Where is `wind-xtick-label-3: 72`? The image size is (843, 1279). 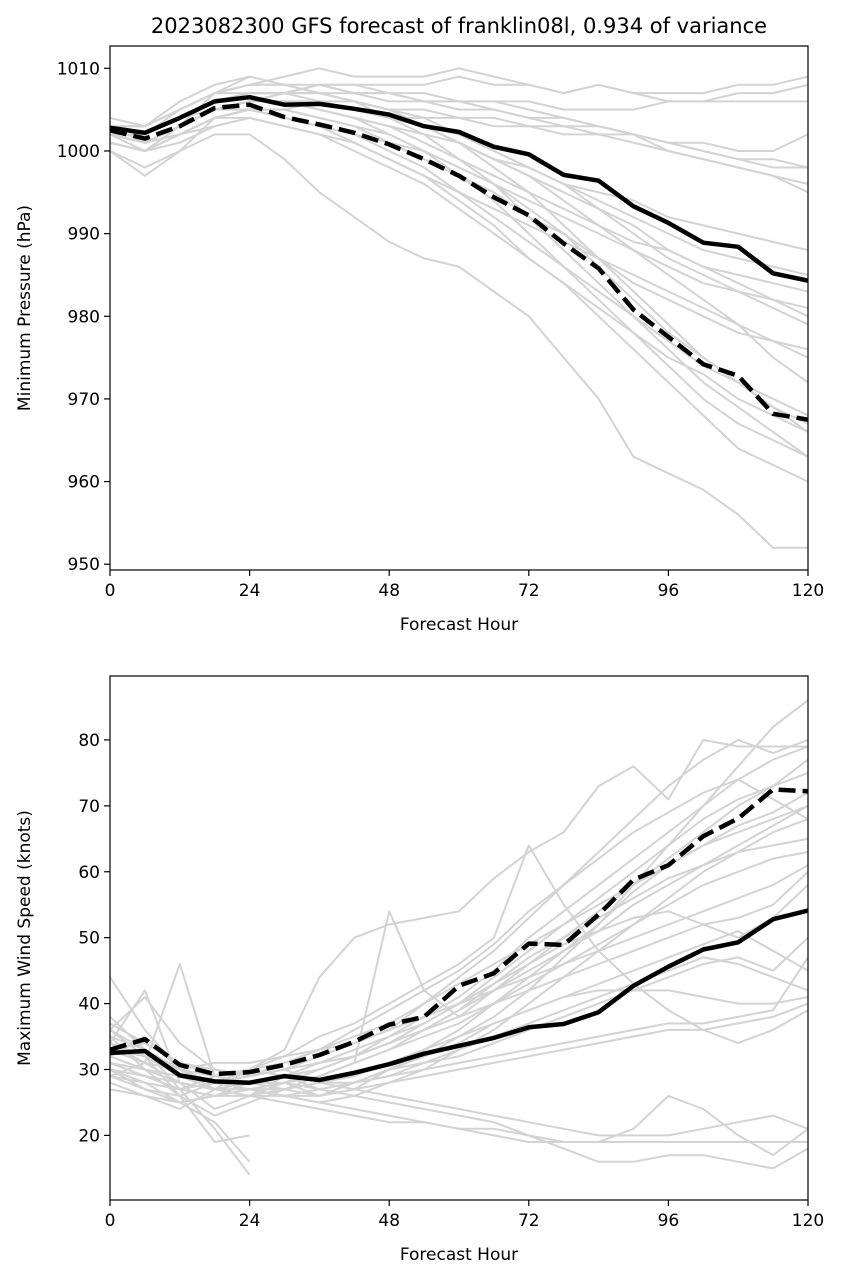
wind-xtick-label-3: 72 is located at coordinates (529, 1221).